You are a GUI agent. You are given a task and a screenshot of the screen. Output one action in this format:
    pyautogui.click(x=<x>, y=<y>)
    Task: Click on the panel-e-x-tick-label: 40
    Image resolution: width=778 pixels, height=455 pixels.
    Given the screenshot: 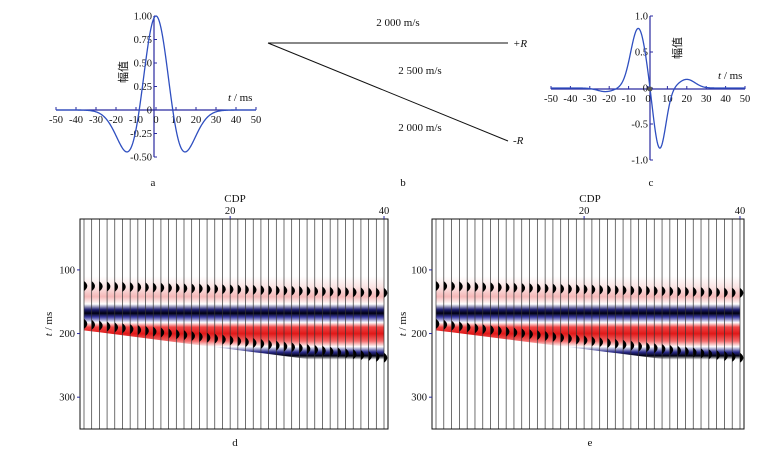 What is the action you would take?
    pyautogui.click(x=740, y=211)
    